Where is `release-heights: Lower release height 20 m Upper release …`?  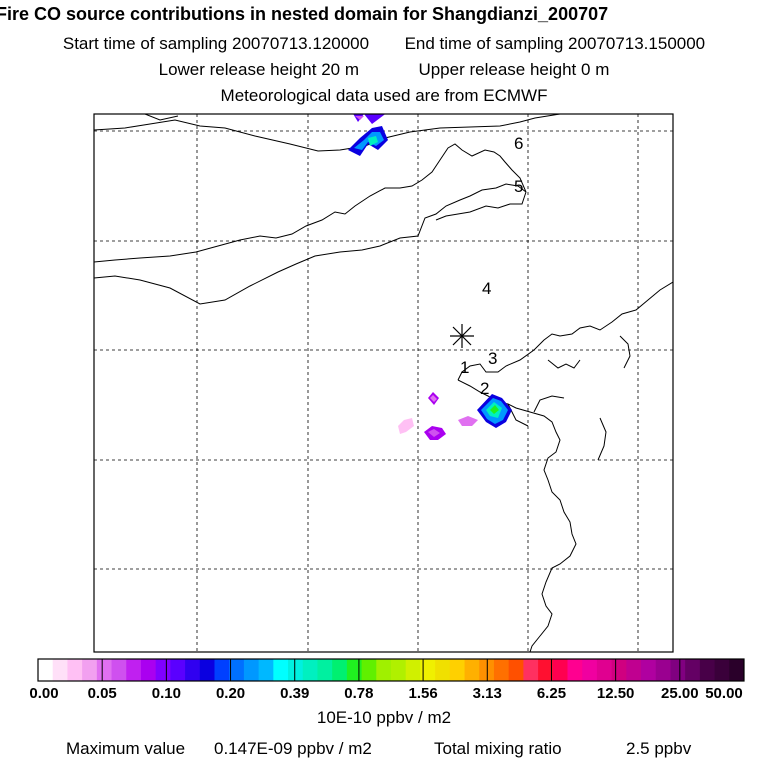
release-heights: Lower release height 20 m Upper release … is located at coordinates (384, 70).